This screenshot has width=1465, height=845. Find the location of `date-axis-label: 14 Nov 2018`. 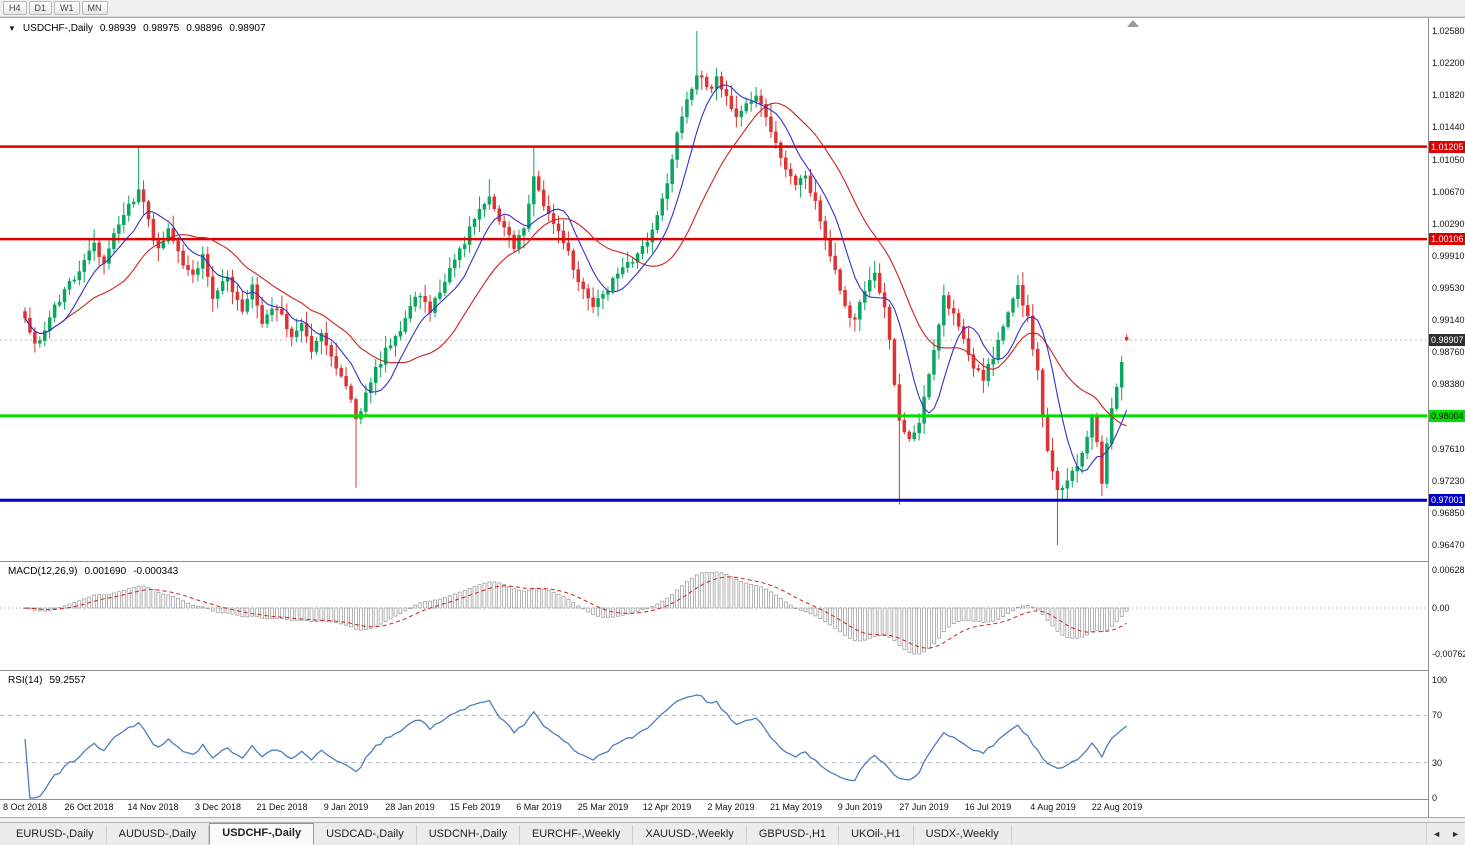

date-axis-label: 14 Nov 2018 is located at coordinates (153, 807).